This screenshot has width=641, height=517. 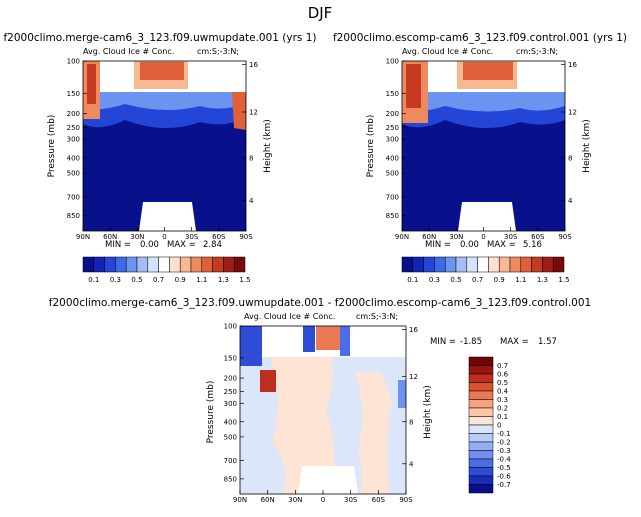 What do you see at coordinates (499, 426) in the screenshot?
I see `colorbar-label: 0` at bounding box center [499, 426].